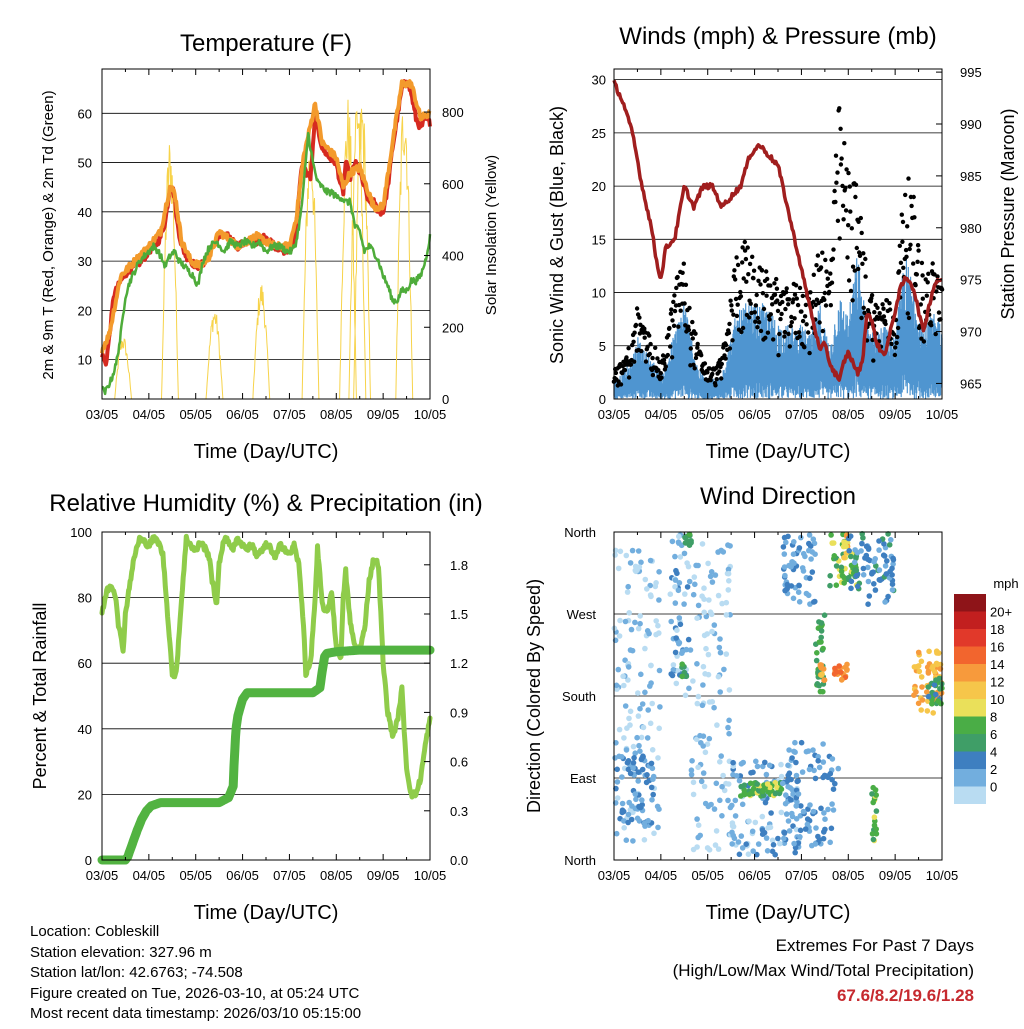 This screenshot has width=1024, height=1029. What do you see at coordinates (971, 72) in the screenshot?
I see `winds-y2tick-label: 995` at bounding box center [971, 72].